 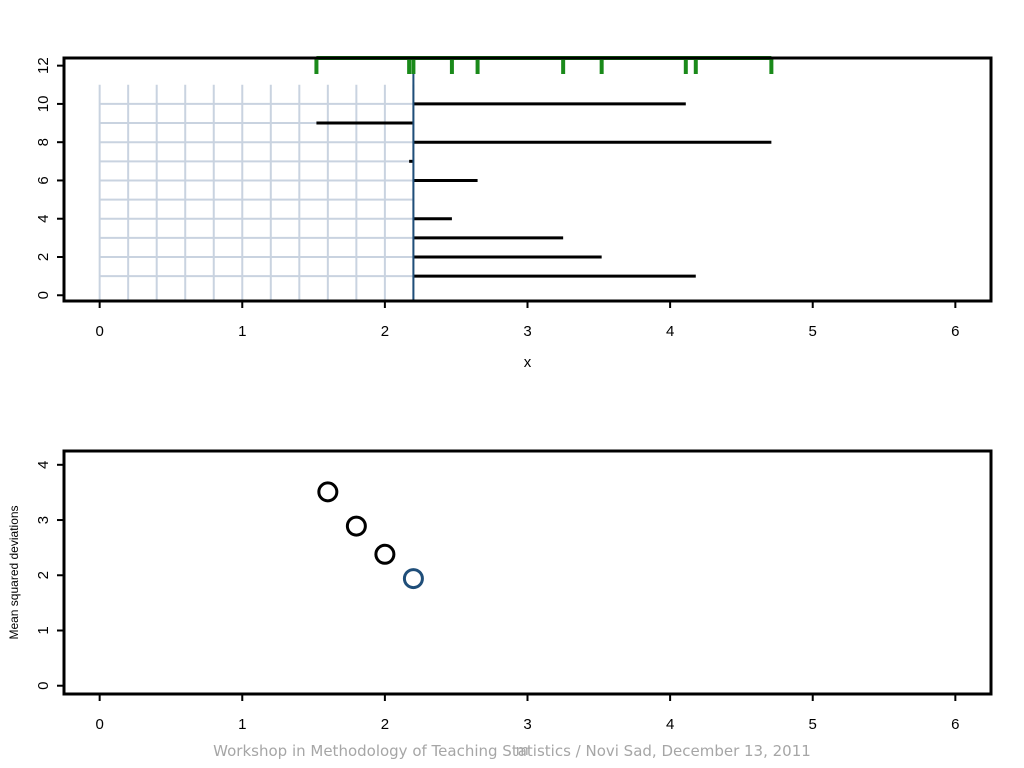 What do you see at coordinates (43, 219) in the screenshot?
I see `panel1-y-tick-label: 4` at bounding box center [43, 219].